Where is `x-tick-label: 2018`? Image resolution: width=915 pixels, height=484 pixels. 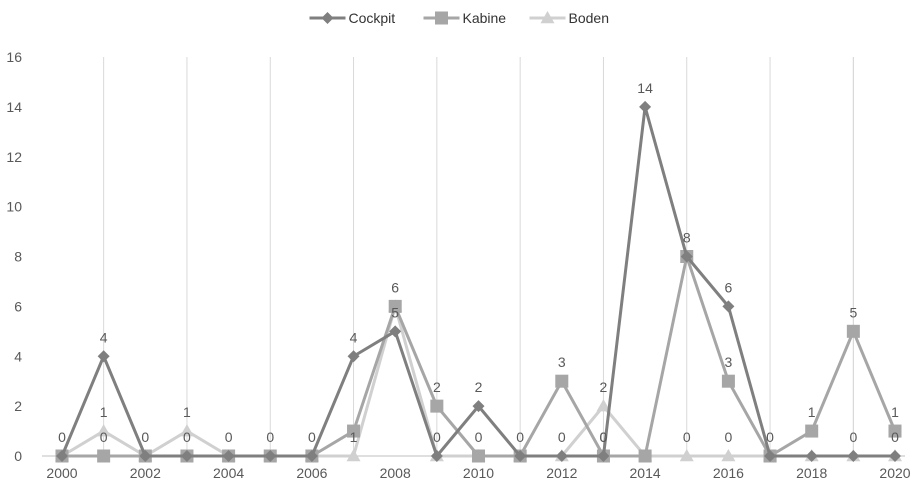 x-tick-label: 2018 is located at coordinates (811, 473).